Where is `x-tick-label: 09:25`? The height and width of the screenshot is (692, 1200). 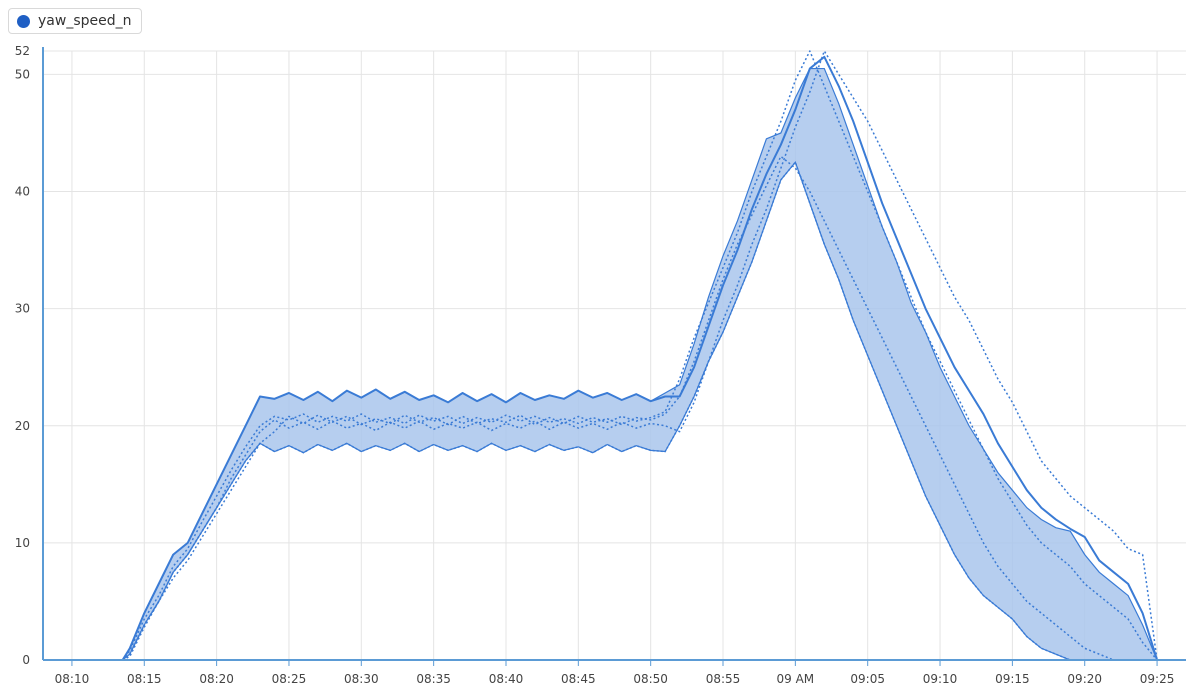 x-tick-label: 09:25 is located at coordinates (1157, 679).